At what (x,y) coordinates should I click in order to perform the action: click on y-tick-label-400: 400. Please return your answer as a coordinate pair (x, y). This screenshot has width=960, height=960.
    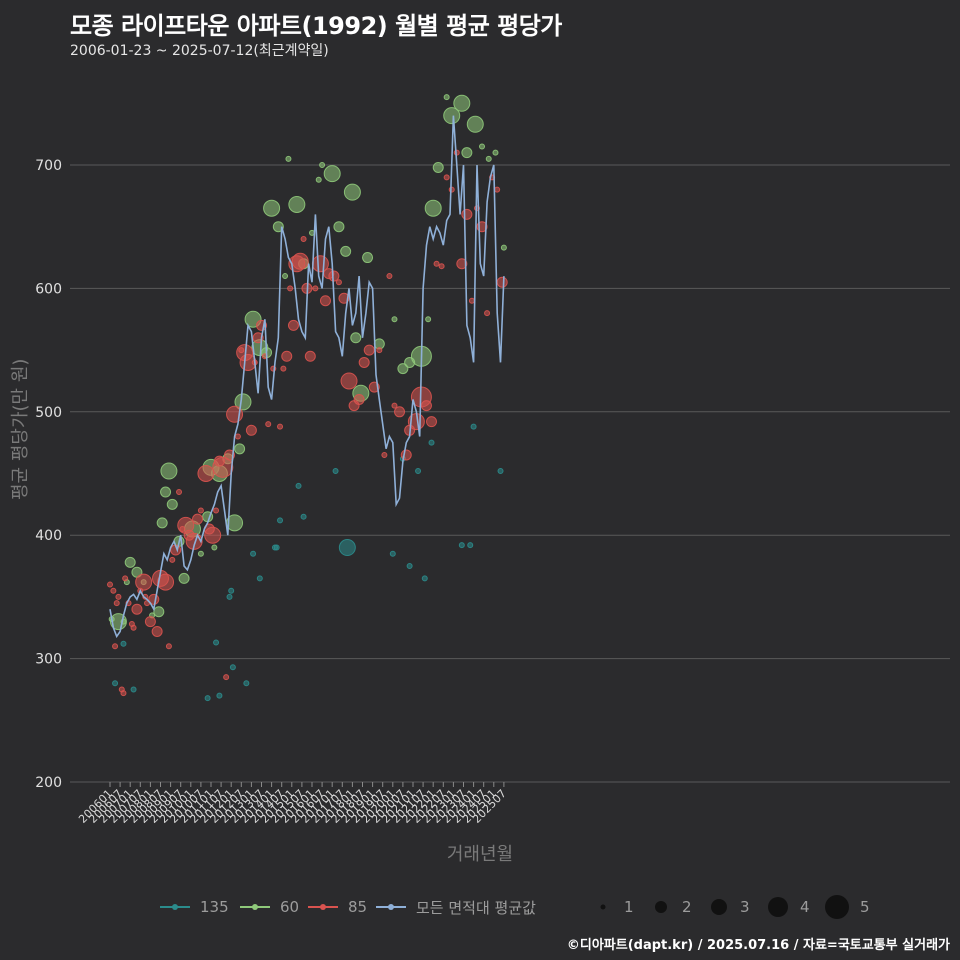
    Looking at the image, I should click on (48, 536).